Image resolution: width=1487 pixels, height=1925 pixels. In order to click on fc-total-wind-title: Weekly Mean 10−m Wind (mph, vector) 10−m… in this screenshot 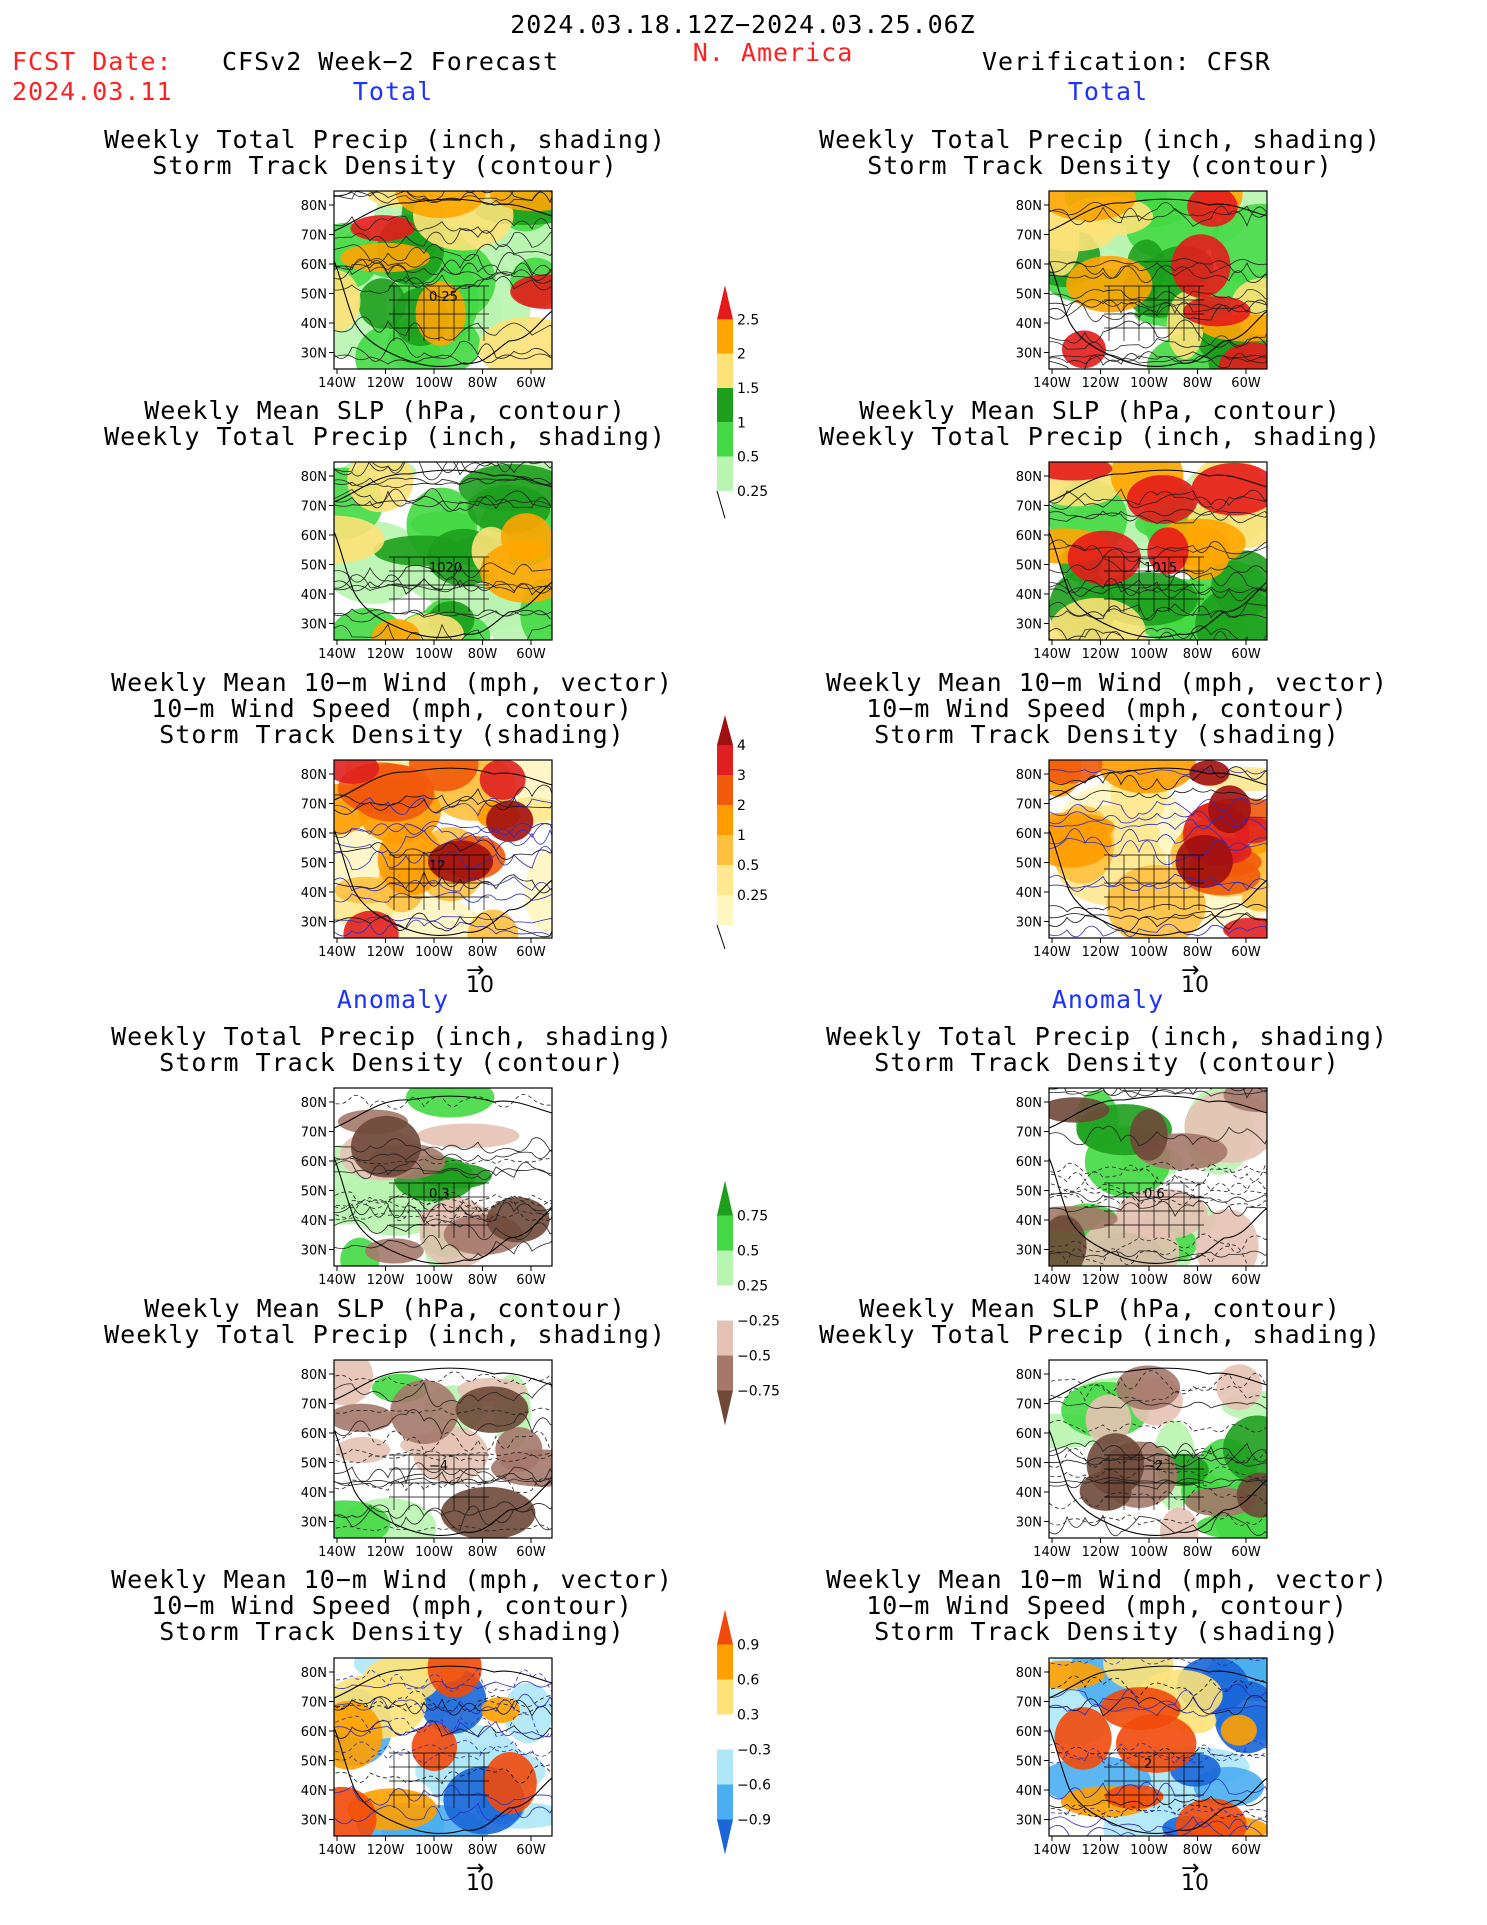, I will do `click(392, 709)`.